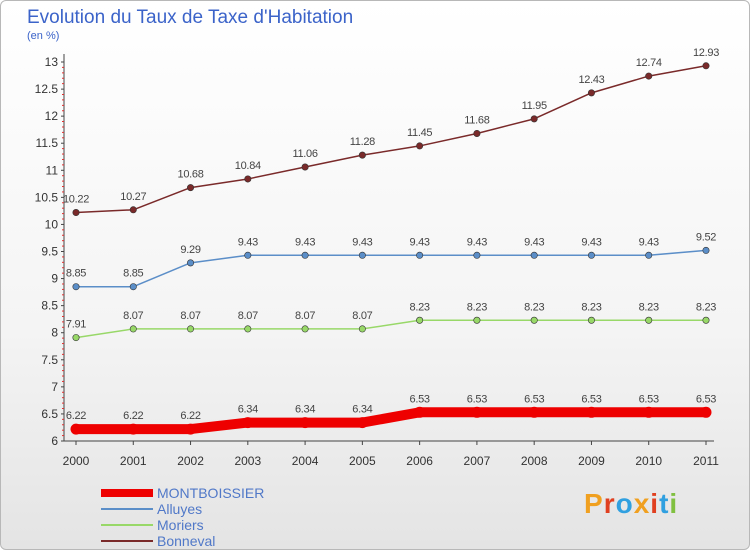 The image size is (750, 550). What do you see at coordinates (534, 461) in the screenshot?
I see `x-tick-label: 2008` at bounding box center [534, 461].